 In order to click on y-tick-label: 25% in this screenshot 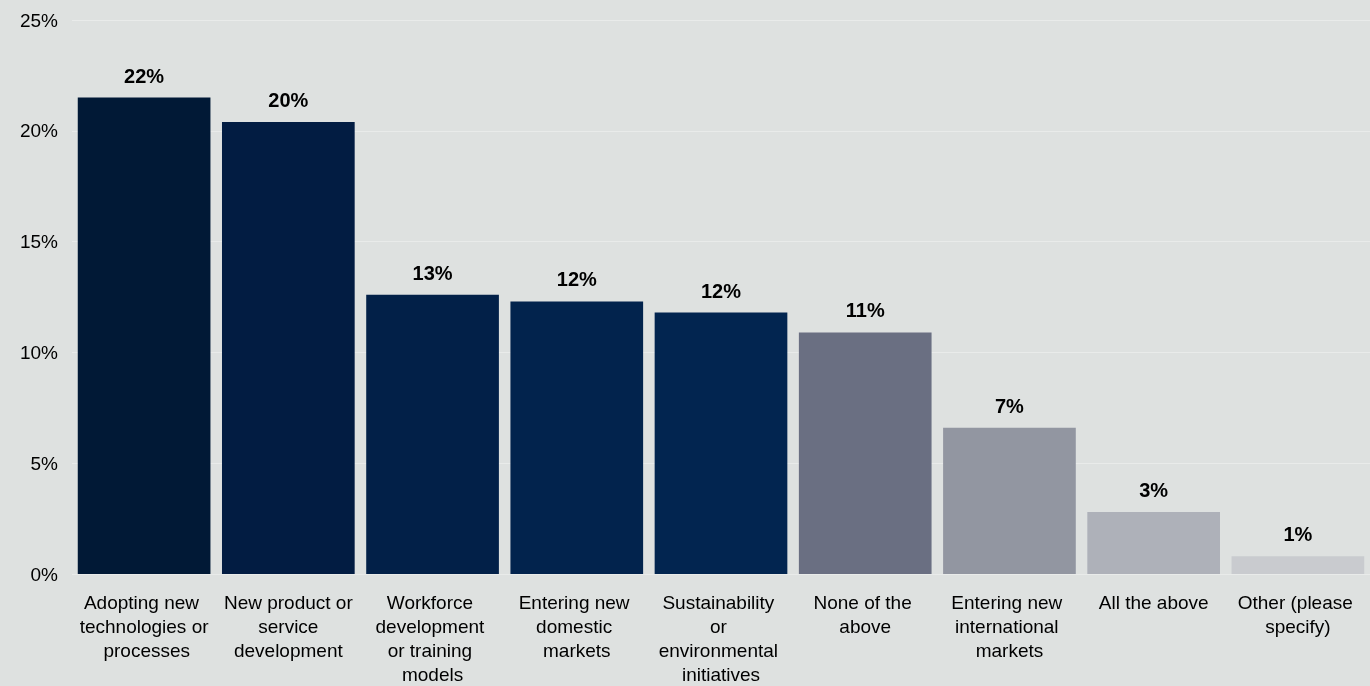, I will do `click(39, 20)`.